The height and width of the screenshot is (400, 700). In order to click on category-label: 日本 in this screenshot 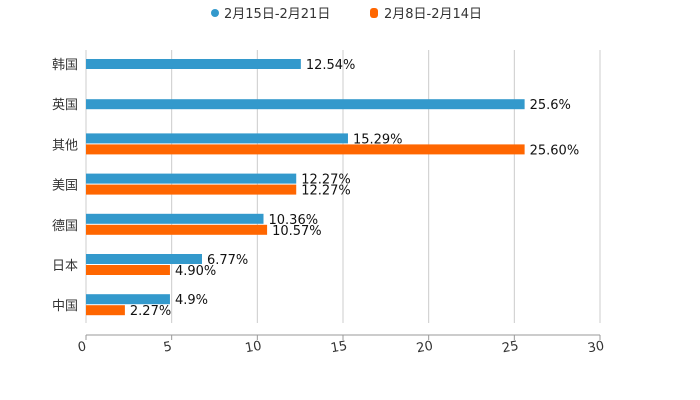, I will do `click(65, 266)`.